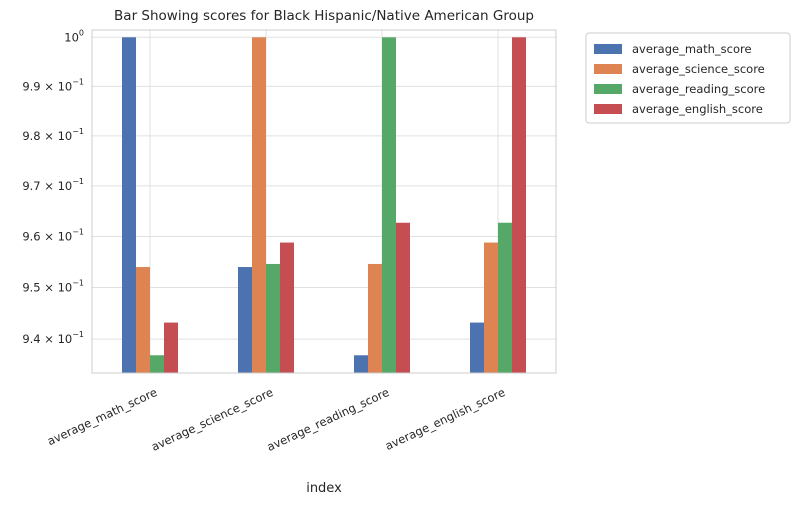 The width and height of the screenshot is (808, 505). What do you see at coordinates (287, 307) in the screenshot?
I see `bar-average_english_score-average_science_score` at bounding box center [287, 307].